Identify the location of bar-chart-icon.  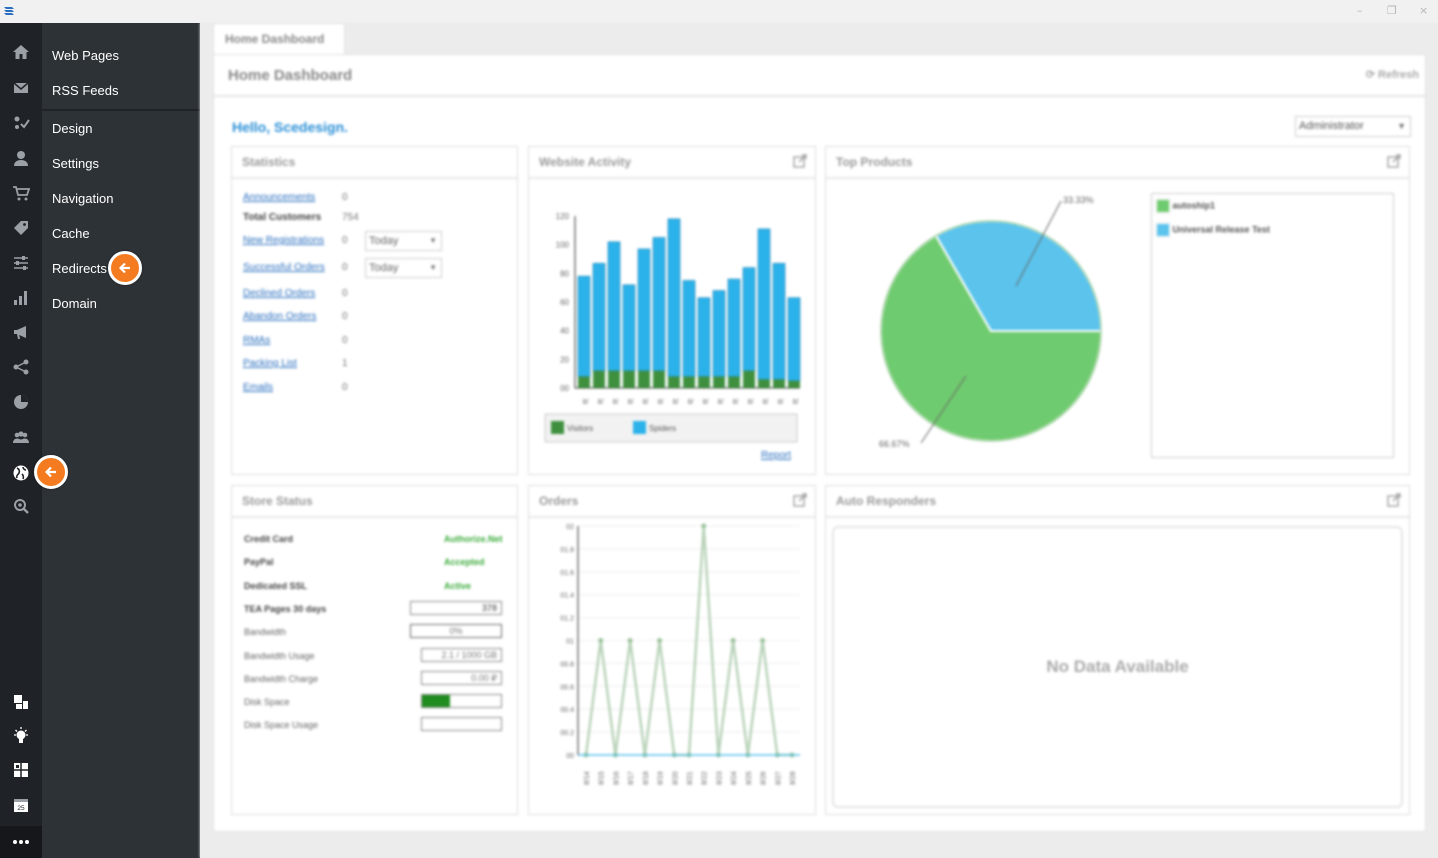
(21, 298).